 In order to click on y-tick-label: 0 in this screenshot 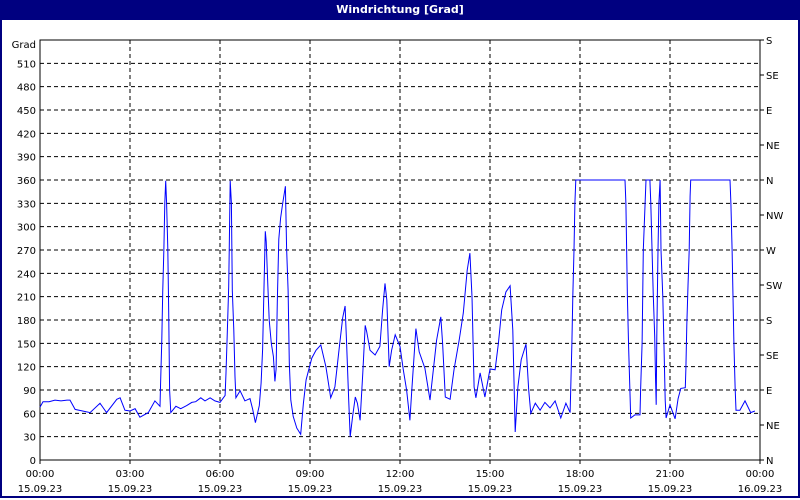, I will do `click(33, 461)`.